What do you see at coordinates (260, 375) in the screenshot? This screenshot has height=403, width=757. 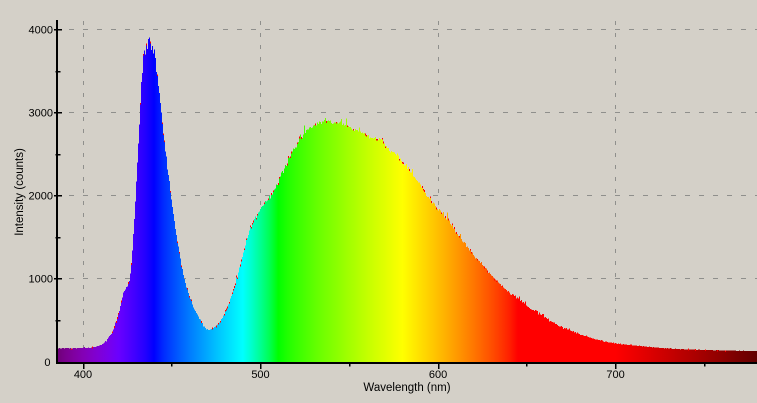 I see `svg-text: 500` at bounding box center [260, 375].